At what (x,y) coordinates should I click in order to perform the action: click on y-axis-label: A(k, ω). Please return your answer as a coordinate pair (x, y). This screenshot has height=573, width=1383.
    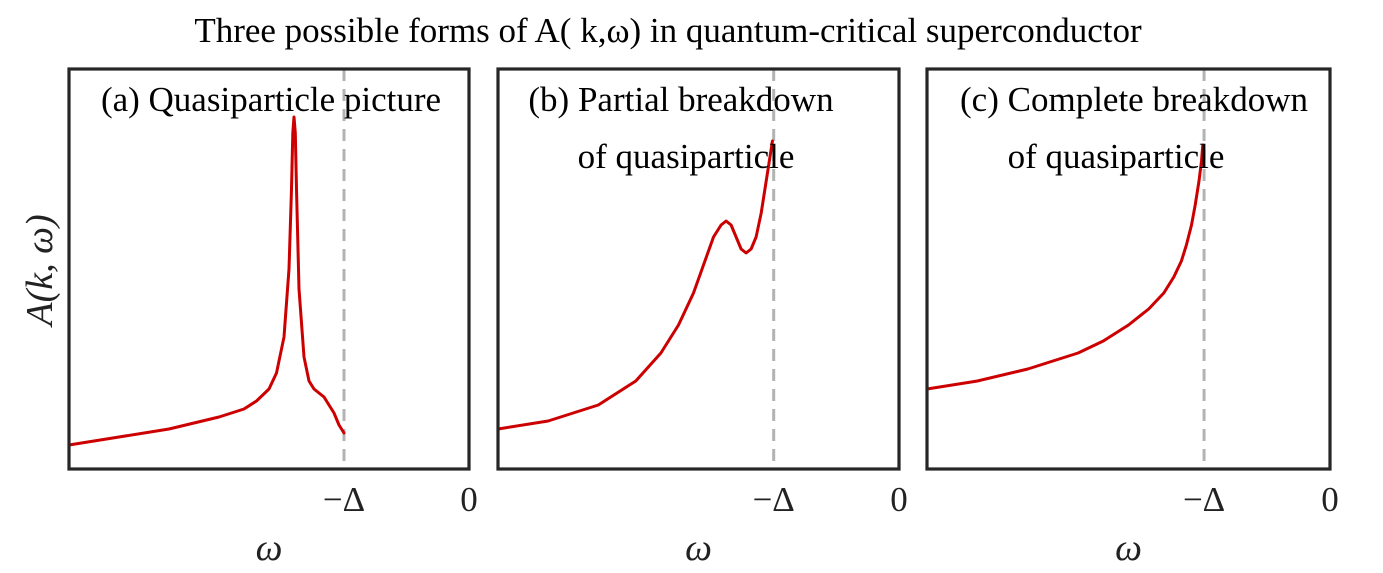
    Looking at the image, I should click on (40, 271).